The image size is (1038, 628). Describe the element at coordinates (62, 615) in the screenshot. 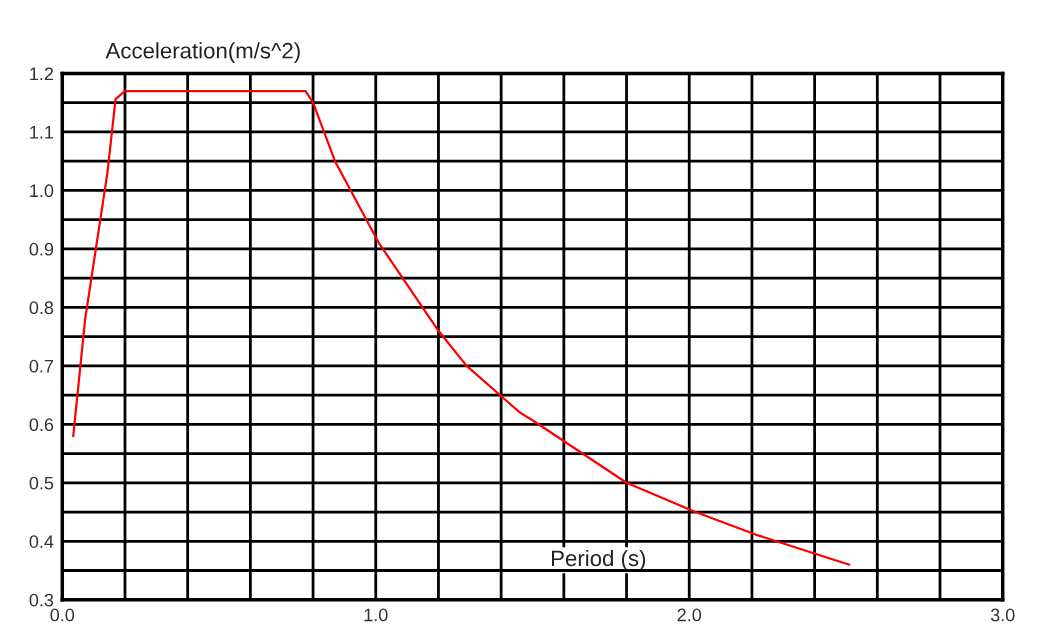

I see `x-tick-label: 0.0` at that location.